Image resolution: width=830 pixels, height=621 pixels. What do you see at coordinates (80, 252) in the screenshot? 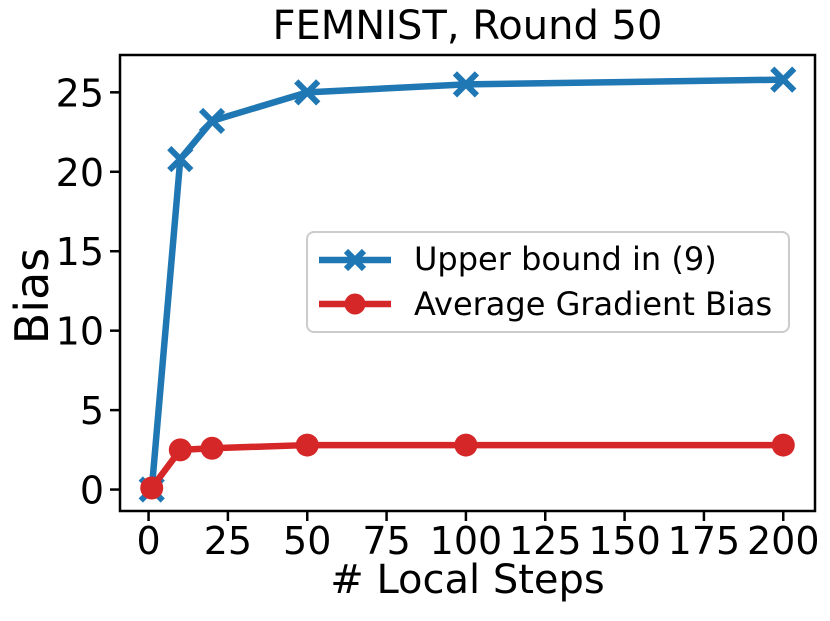
I see `y-tick-label: 15` at bounding box center [80, 252].